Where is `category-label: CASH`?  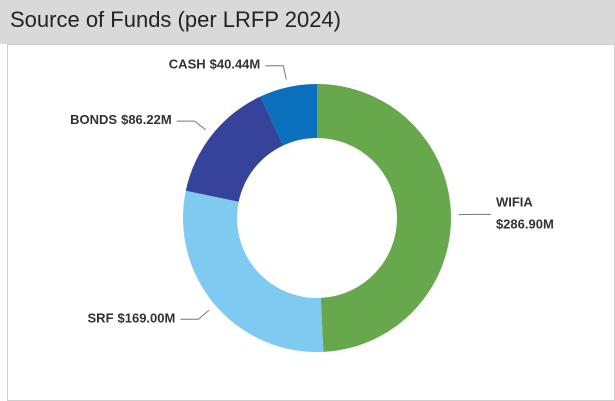 category-label: CASH is located at coordinates (187, 64).